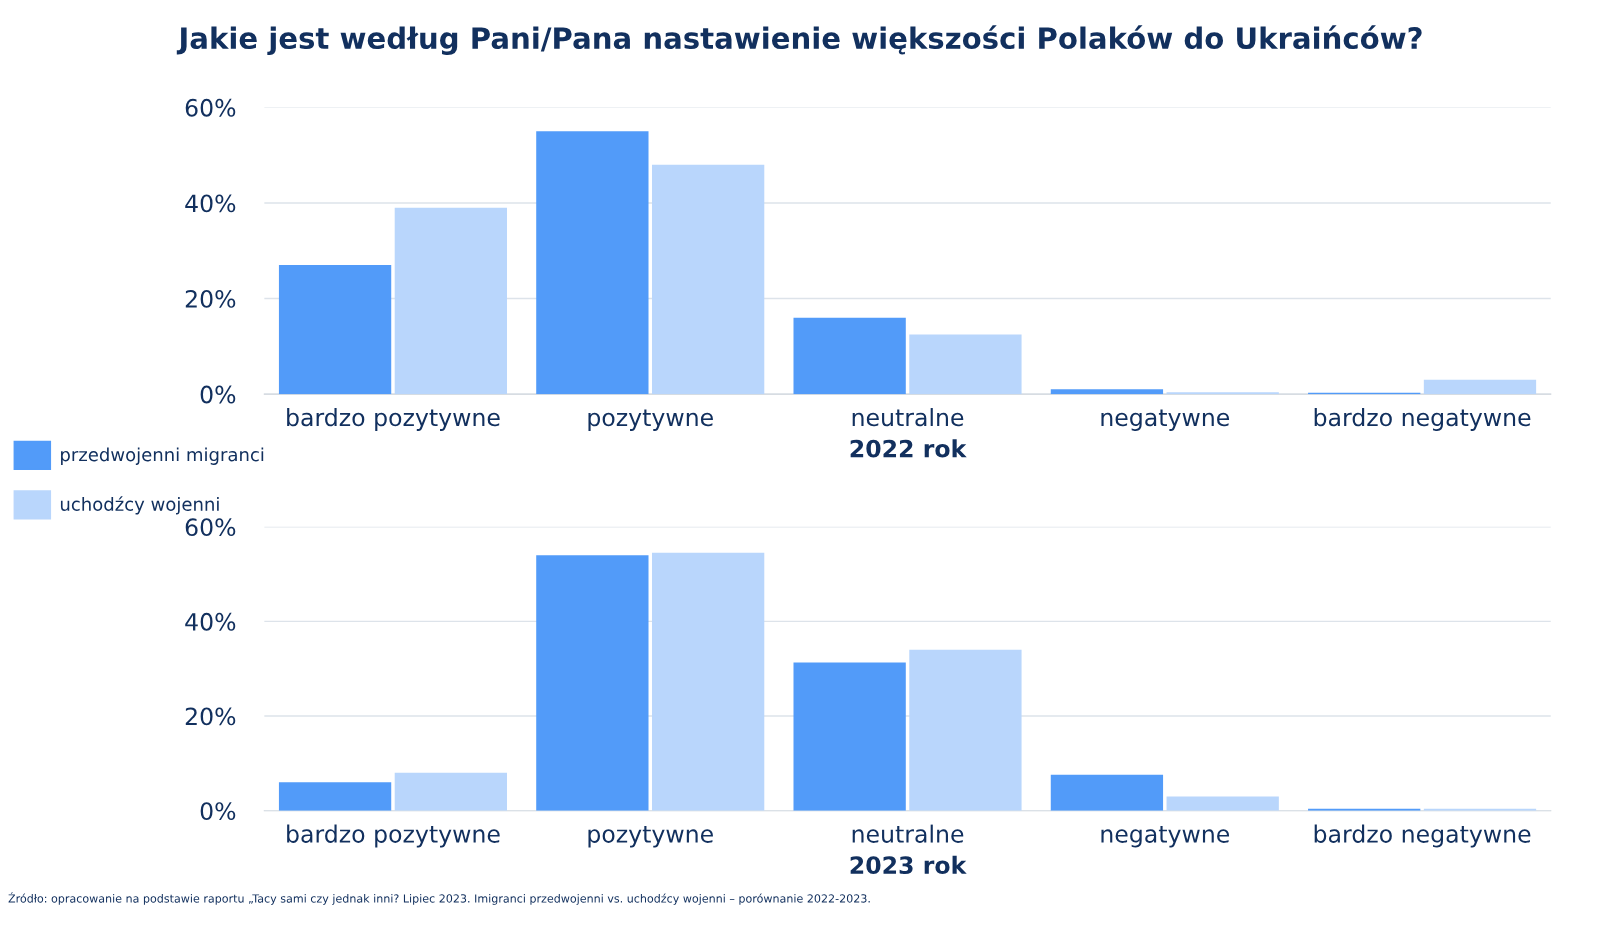  What do you see at coordinates (439, 898) in the screenshot?
I see `text: Źródło: opracowanie na podstawie raportu „Tacy sami czy jednak inni? Lipiec 2023. Imigranci przedwojenni vs. uchodźcy wojenni – porównanie 2022-2023.` at bounding box center [439, 898].